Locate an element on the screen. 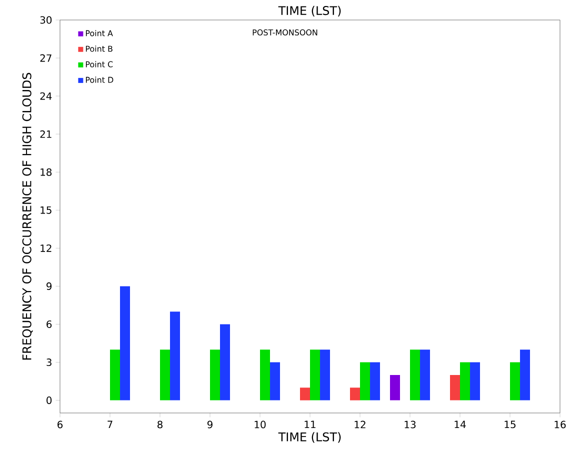 This screenshot has height=453, width=568. x-tick-label: 8 is located at coordinates (160, 424).